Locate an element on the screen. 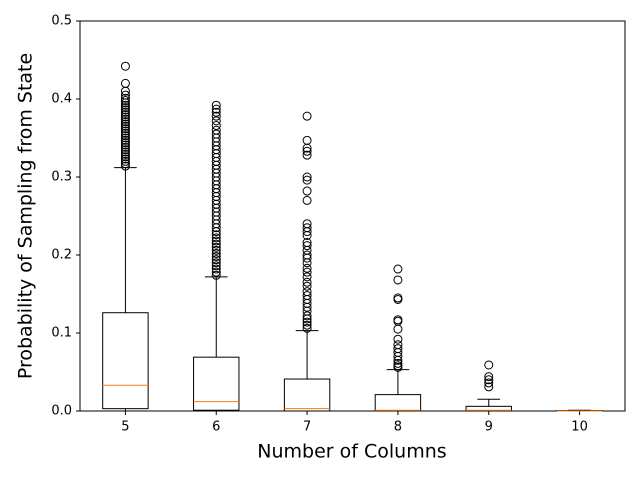 This screenshot has height=480, width=640. y-tick-label: 0.5 is located at coordinates (61, 21).